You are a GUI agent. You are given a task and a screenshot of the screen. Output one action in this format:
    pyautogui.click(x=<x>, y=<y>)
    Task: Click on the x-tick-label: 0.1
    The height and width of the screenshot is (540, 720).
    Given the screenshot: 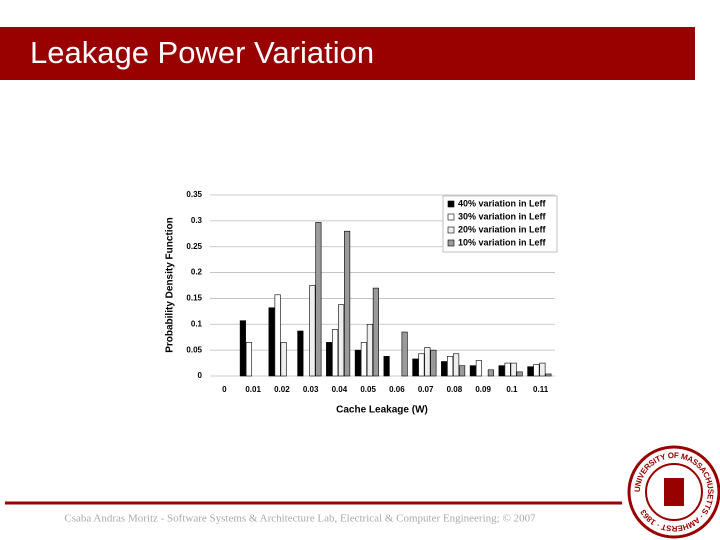 What is the action you would take?
    pyautogui.click(x=512, y=389)
    